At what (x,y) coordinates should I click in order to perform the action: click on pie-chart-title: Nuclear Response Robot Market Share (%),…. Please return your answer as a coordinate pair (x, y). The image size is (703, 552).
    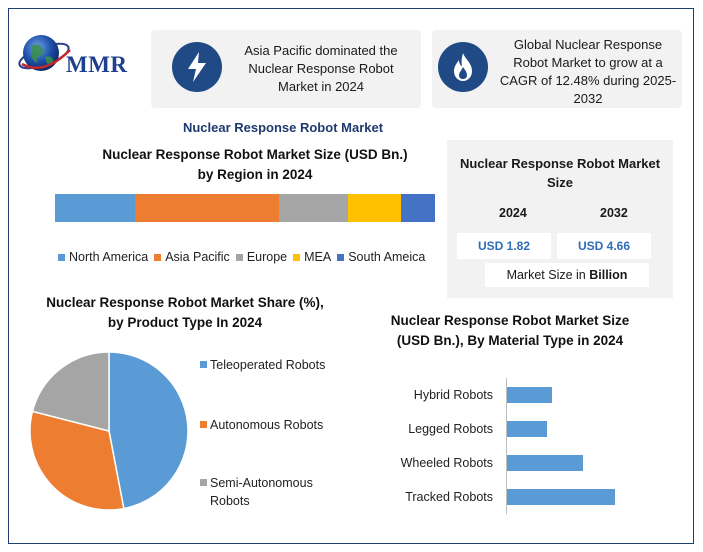
    Looking at the image, I should click on (185, 312).